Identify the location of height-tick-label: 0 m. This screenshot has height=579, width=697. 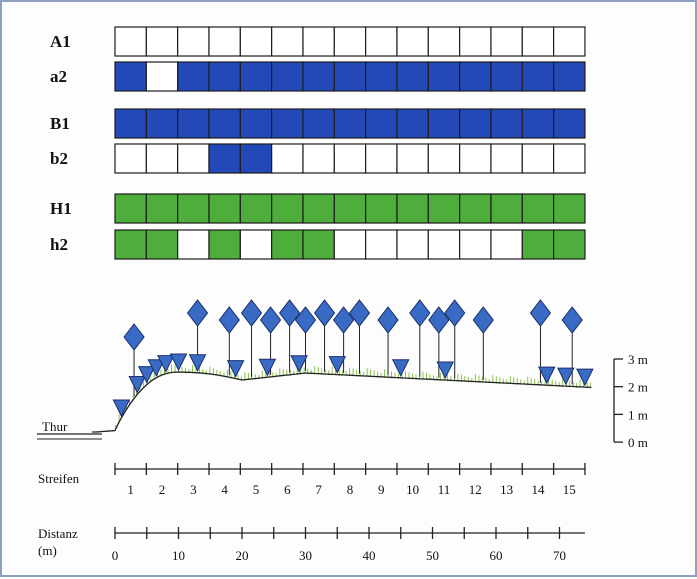
(638, 442).